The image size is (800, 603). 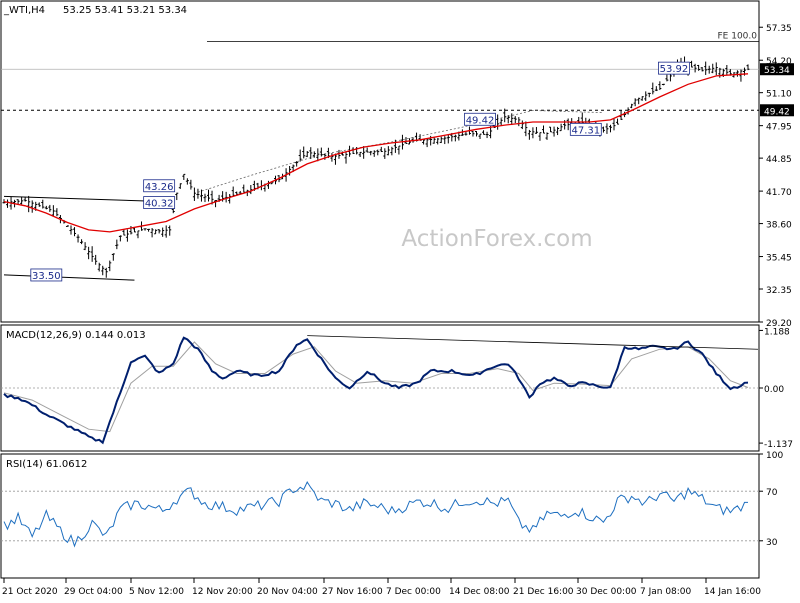 What do you see at coordinates (24, 10) in the screenshot?
I see `symbol-label: _WTI,H4` at bounding box center [24, 10].